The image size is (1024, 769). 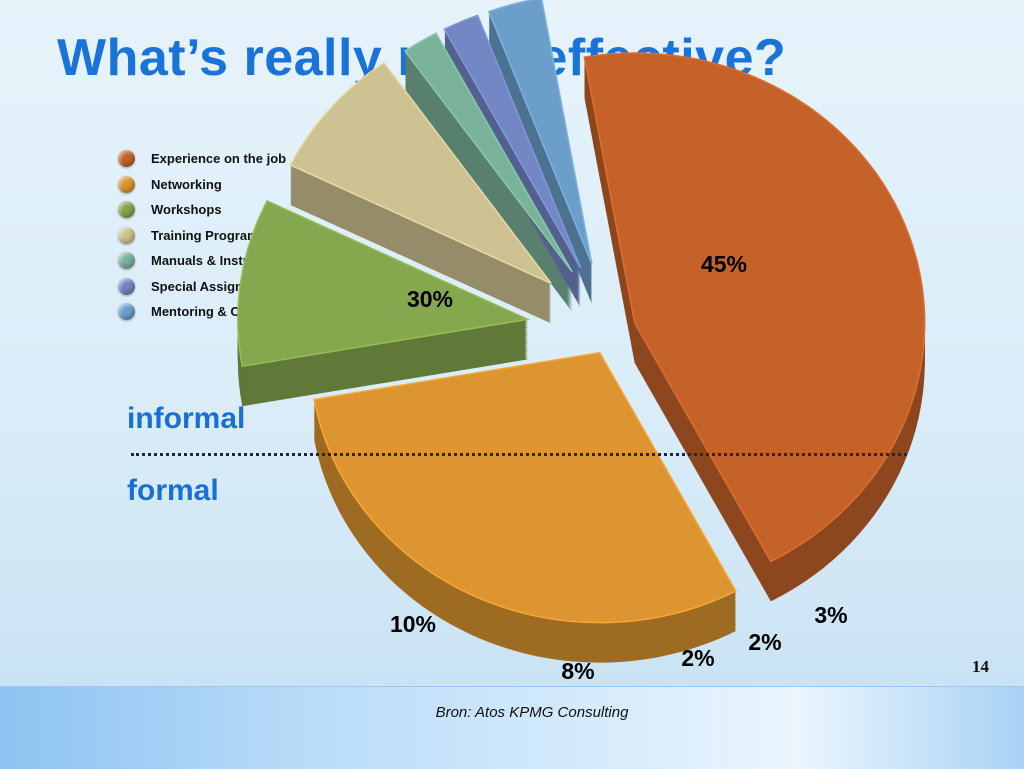 What do you see at coordinates (186, 210) in the screenshot?
I see `legend-label: Workshops` at bounding box center [186, 210].